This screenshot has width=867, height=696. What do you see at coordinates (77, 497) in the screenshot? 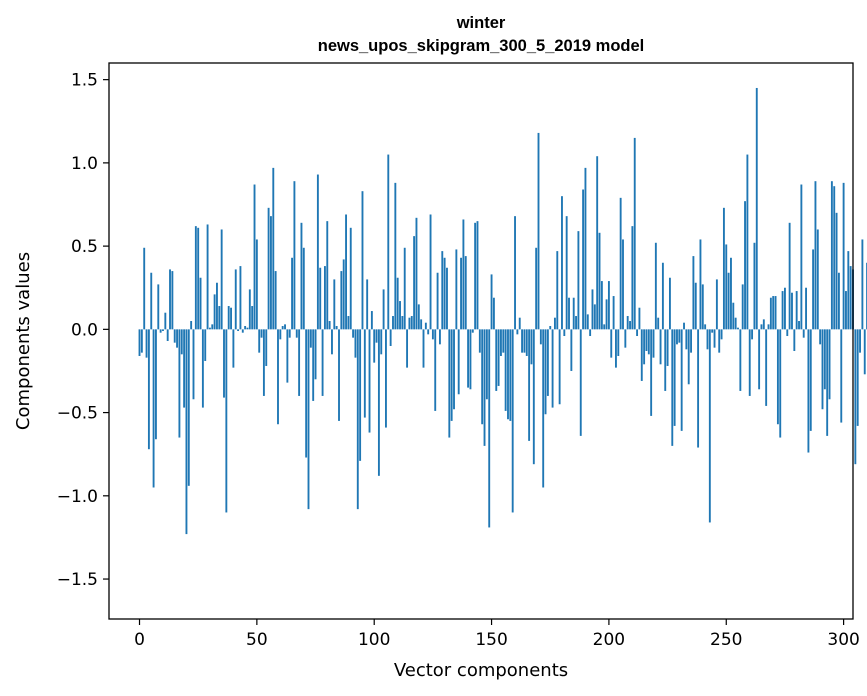
I see `y-tick-label: −1.0` at bounding box center [77, 497].